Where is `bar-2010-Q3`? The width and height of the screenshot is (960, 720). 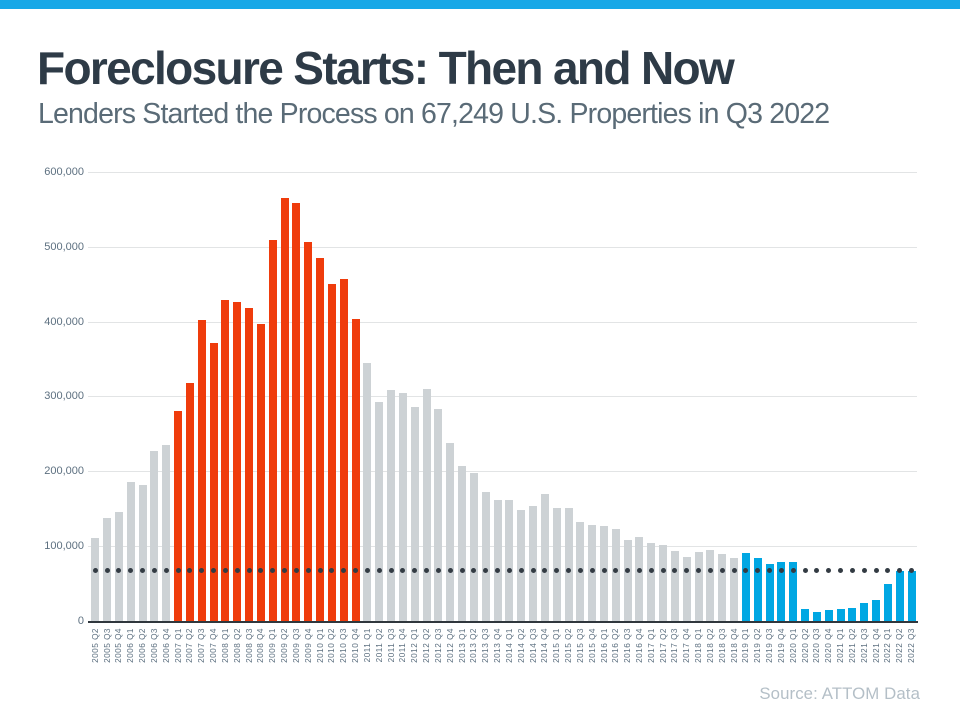 bar-2010-Q3 is located at coordinates (343, 450).